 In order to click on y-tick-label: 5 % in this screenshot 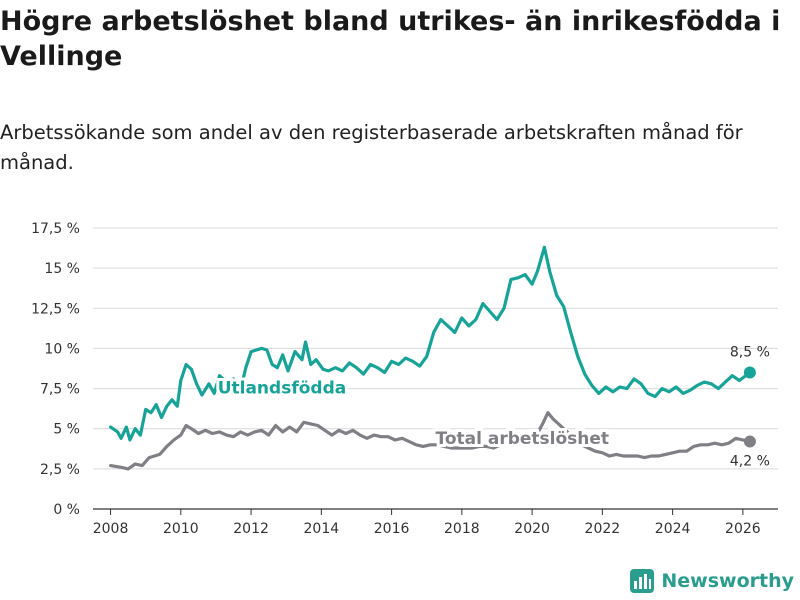, I will do `click(66, 430)`.